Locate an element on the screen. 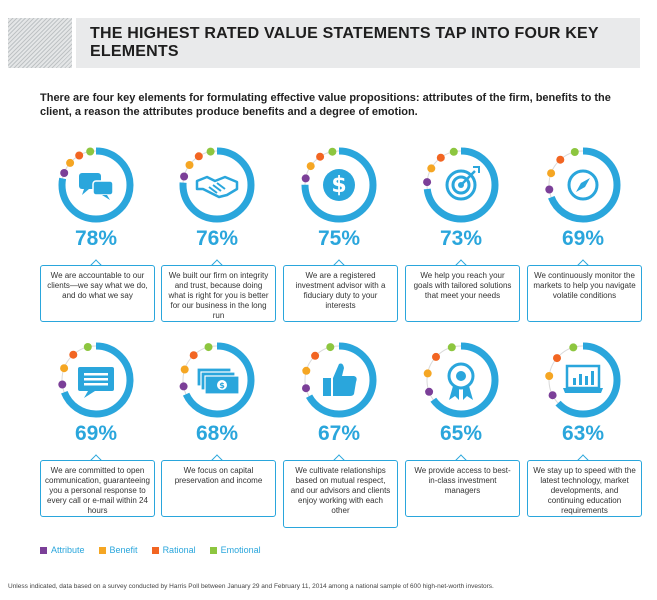  legend-swatch-rational is located at coordinates (155, 550).